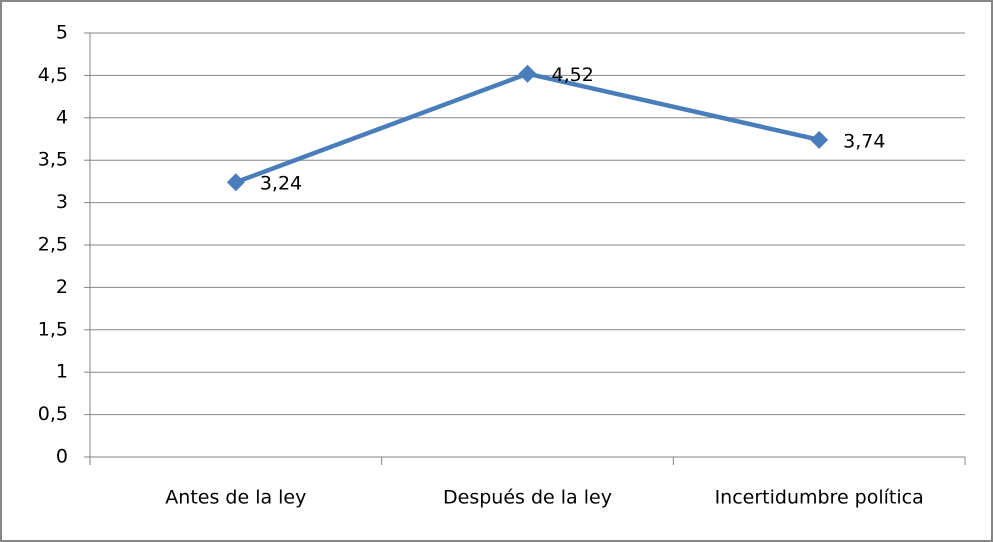 The image size is (993, 542). I want to click on x-tick-label: Después de la ley, so click(527, 498).